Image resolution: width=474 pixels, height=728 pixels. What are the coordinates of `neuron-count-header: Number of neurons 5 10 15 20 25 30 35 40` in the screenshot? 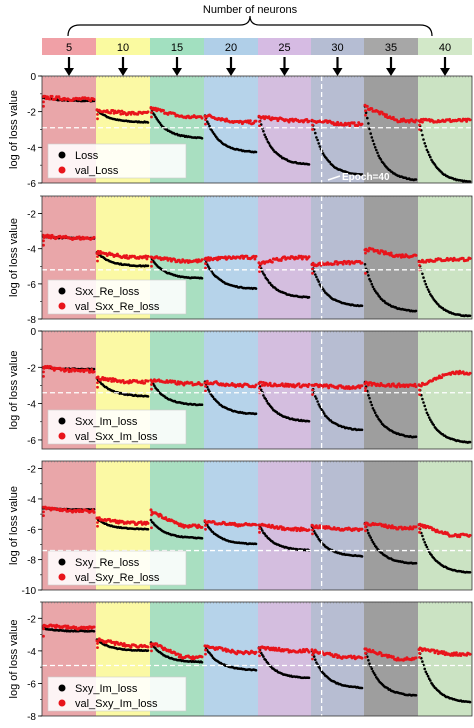 It's located at (257, 40).